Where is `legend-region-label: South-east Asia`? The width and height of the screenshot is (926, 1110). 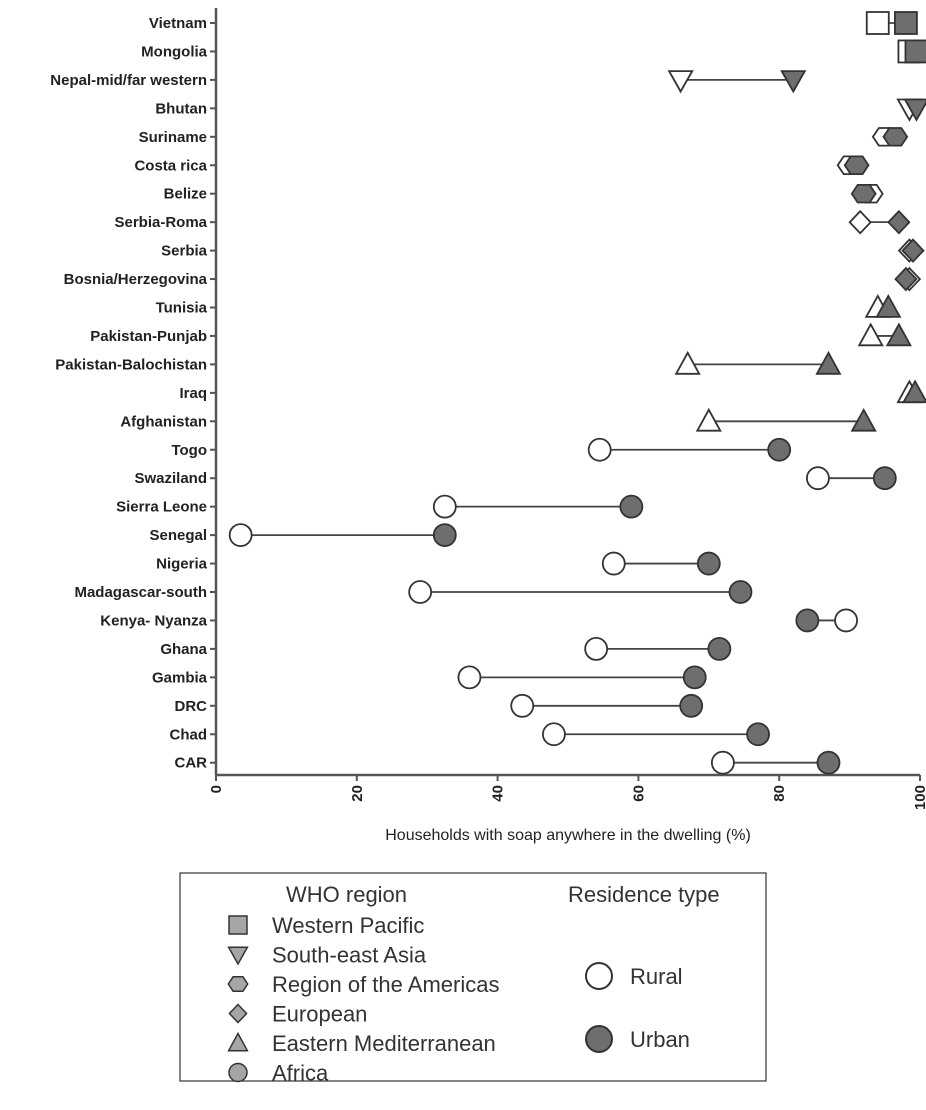 legend-region-label: South-east Asia is located at coordinates (349, 955).